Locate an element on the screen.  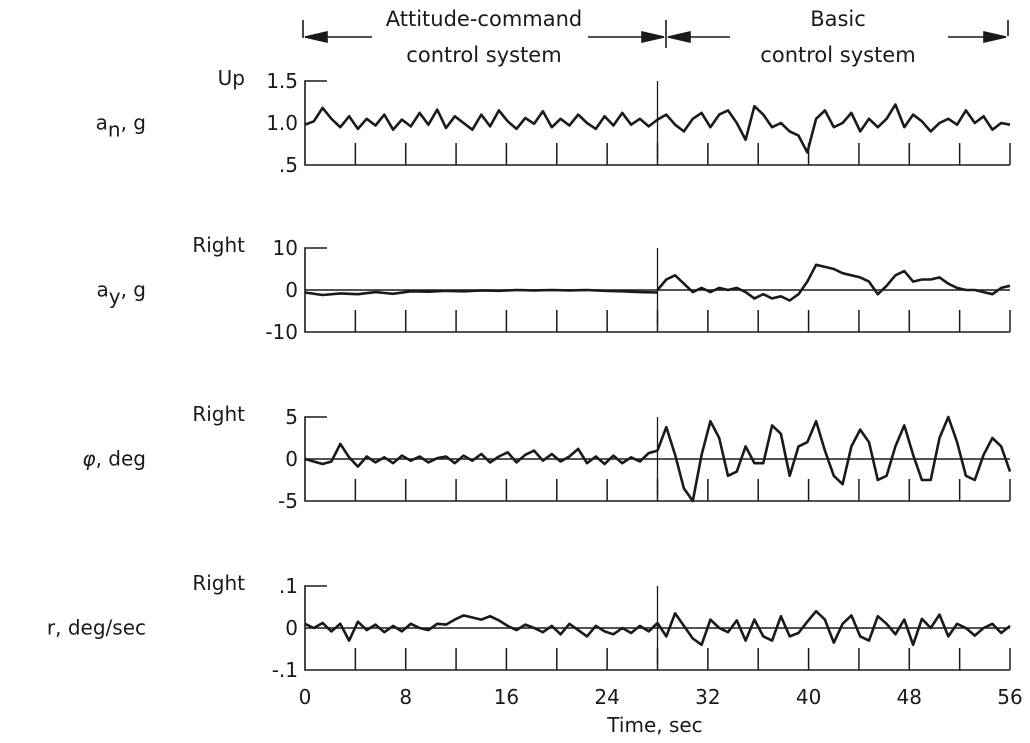
region-a-title-line2: control system is located at coordinates (483, 55).